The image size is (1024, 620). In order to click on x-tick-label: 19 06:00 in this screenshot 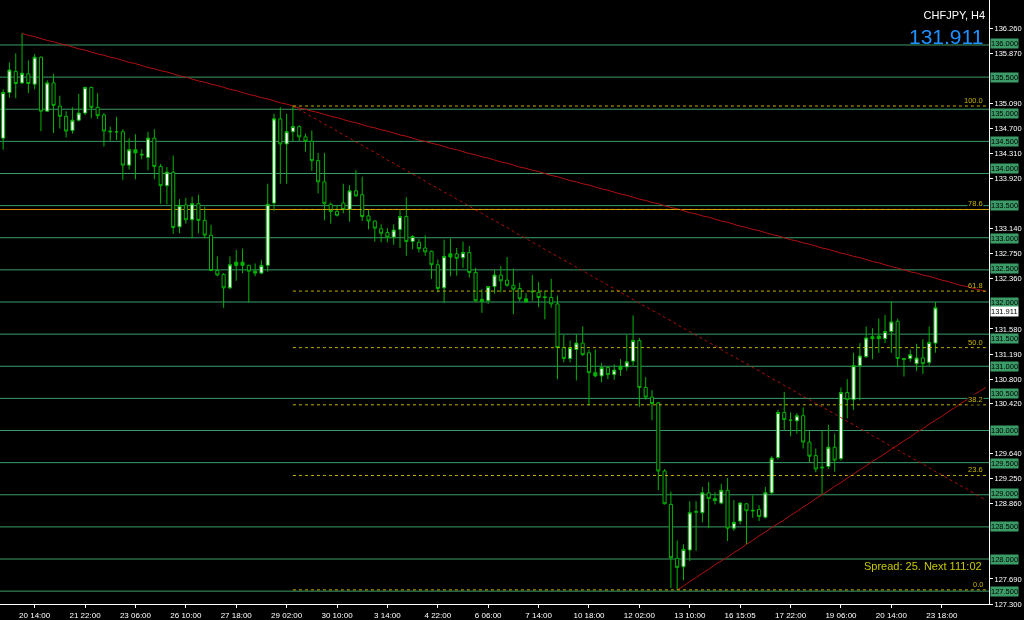, I will do `click(841, 615)`.